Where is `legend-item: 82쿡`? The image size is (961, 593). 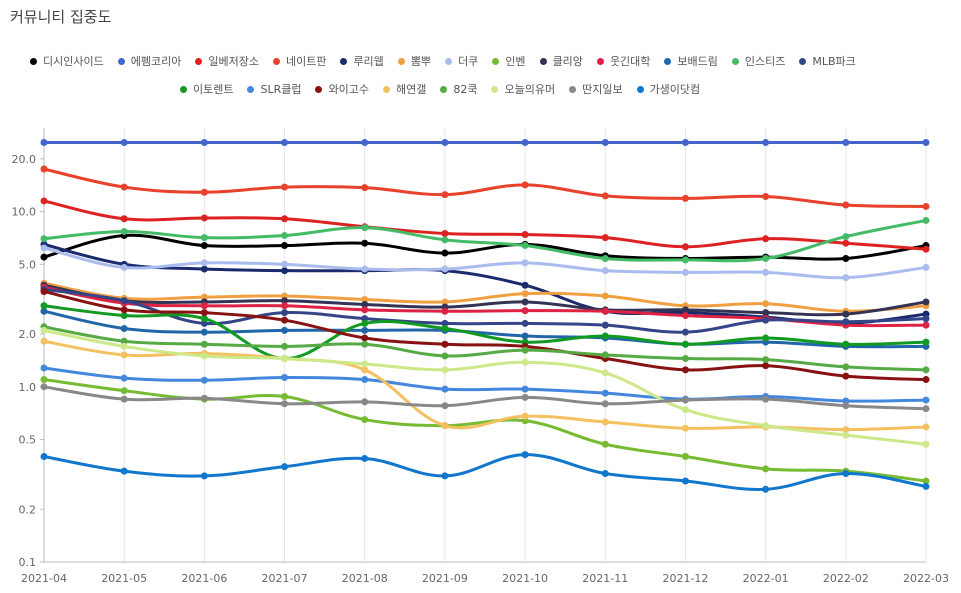 legend-item: 82쿡 is located at coordinates (458, 89).